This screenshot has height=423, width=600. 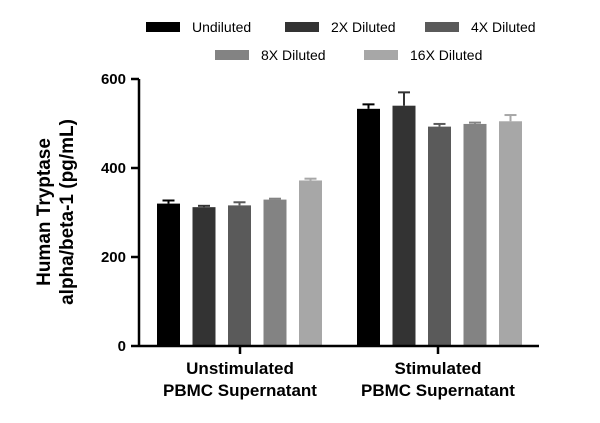 I want to click on legend-label: 4X Diluted, so click(x=503, y=27).